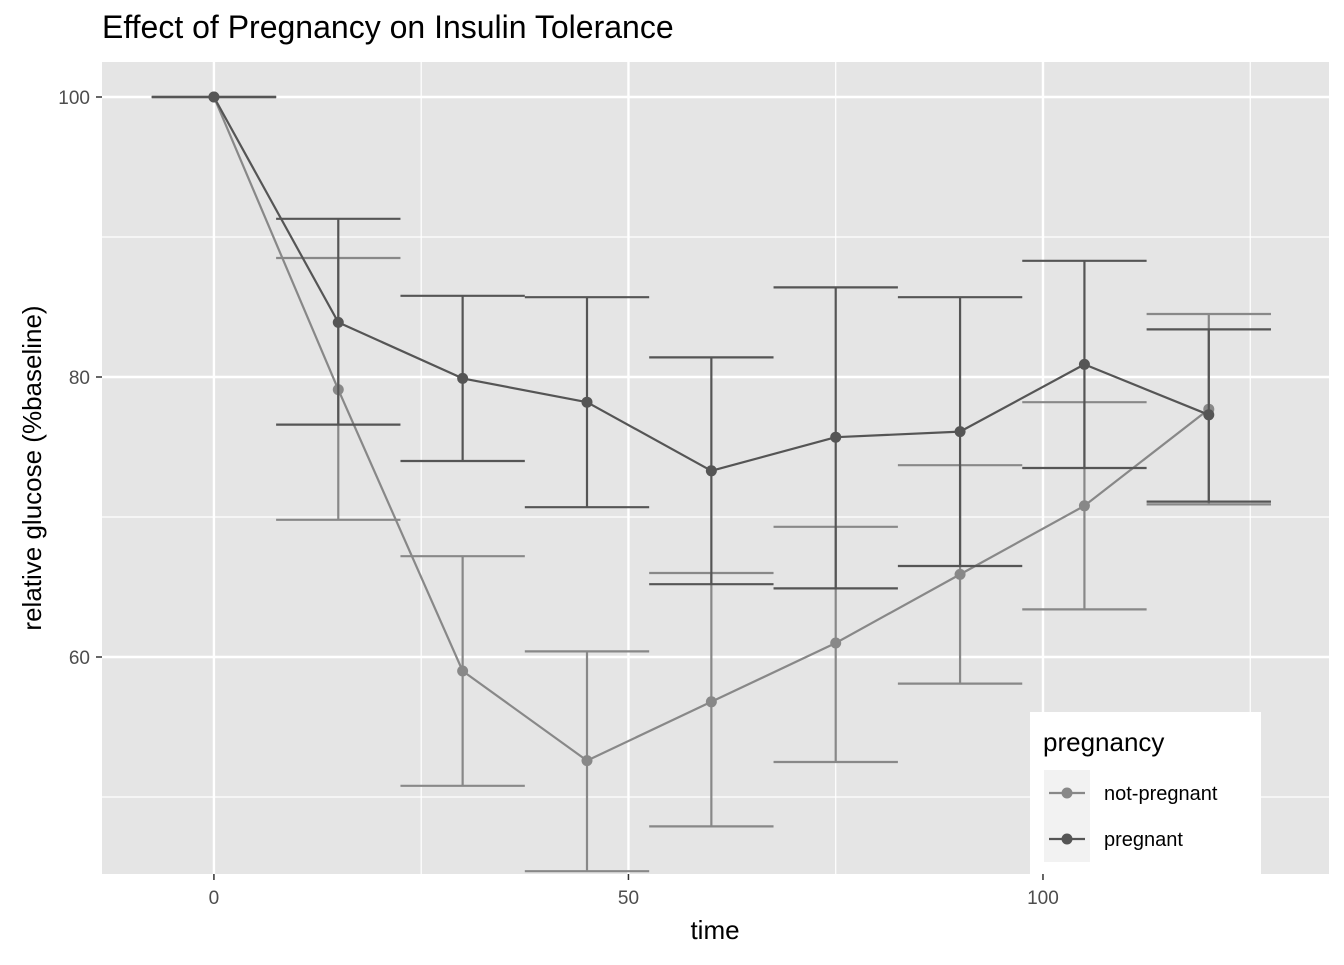 Image resolution: width=1344 pixels, height=965 pixels. I want to click on legend-title: pregnancy, so click(1103, 742).